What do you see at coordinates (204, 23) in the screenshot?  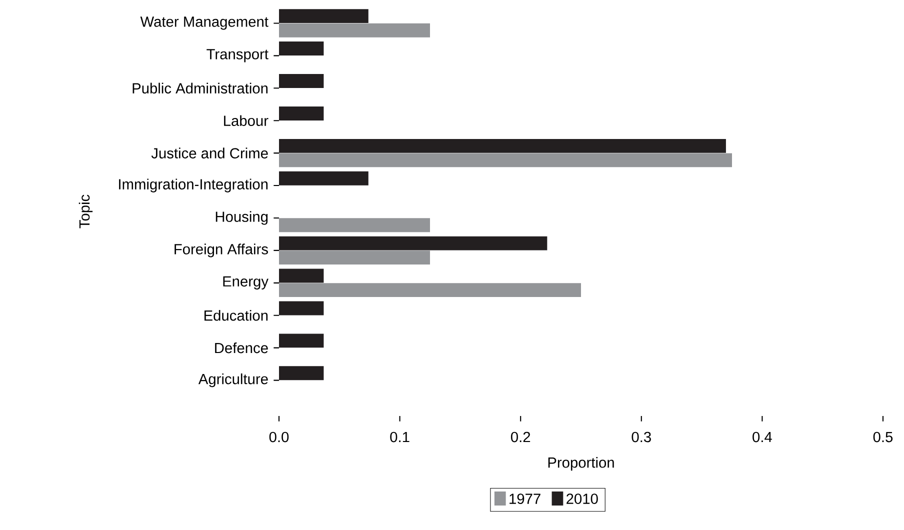 I see `y-tick-label: Water Management` at bounding box center [204, 23].